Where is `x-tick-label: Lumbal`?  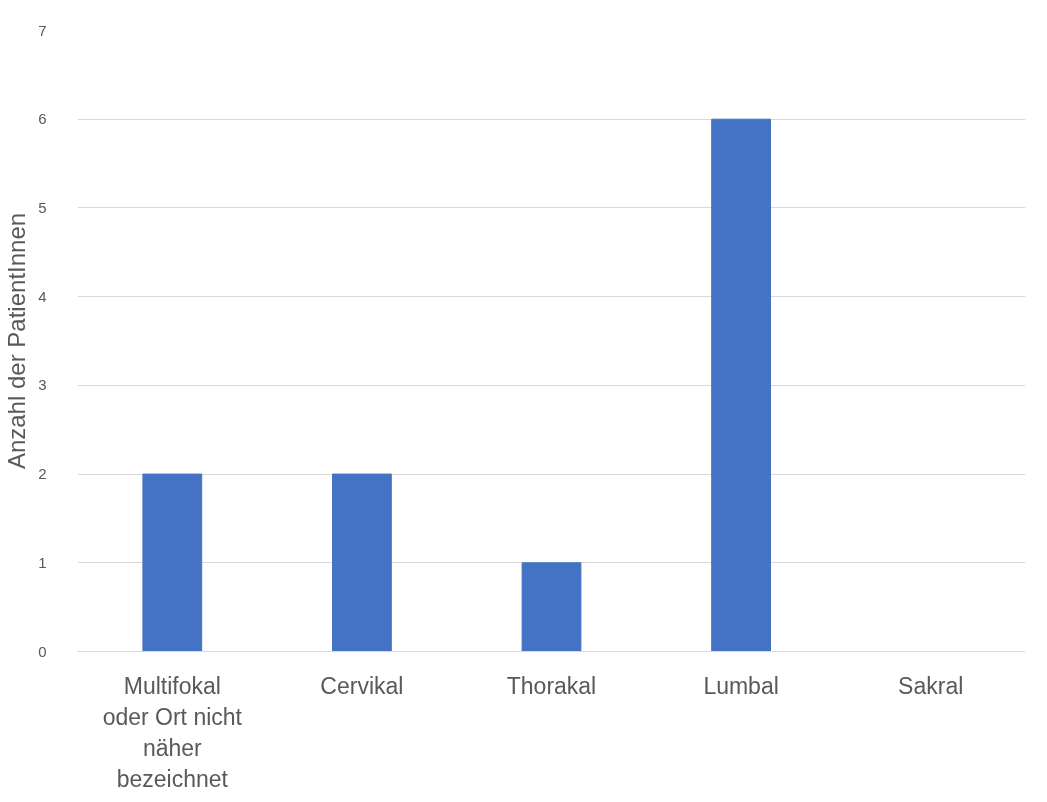
x-tick-label: Lumbal is located at coordinates (741, 685).